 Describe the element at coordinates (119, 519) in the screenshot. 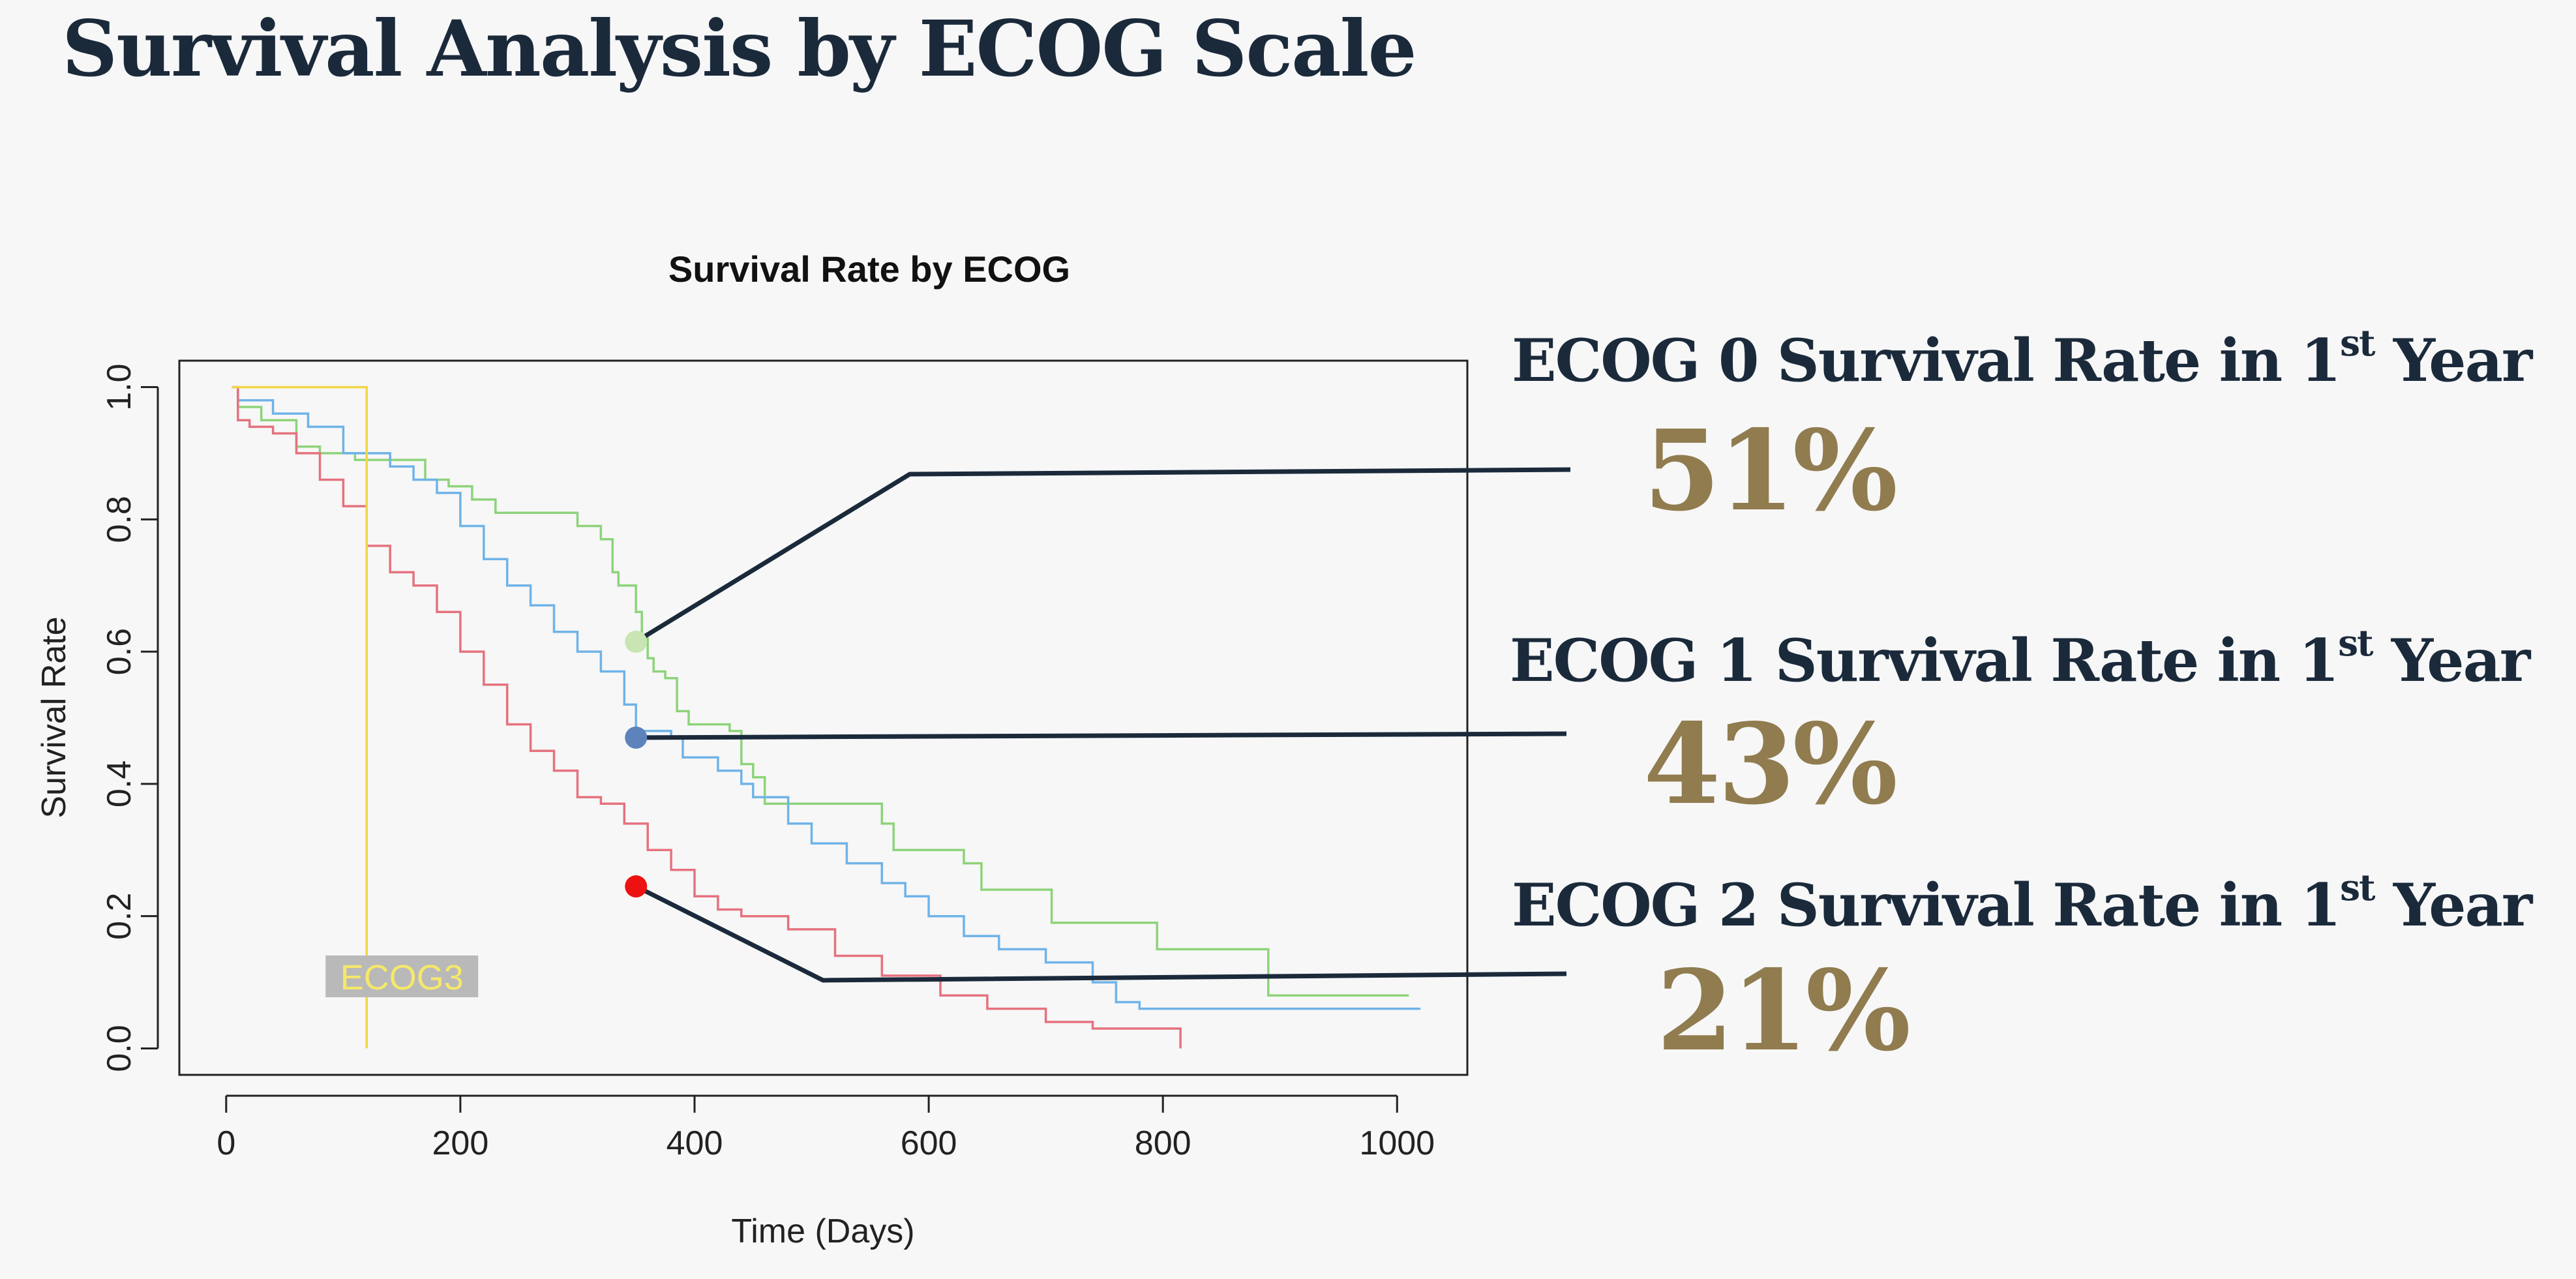

I see `y-tick-label: 0.8` at that location.